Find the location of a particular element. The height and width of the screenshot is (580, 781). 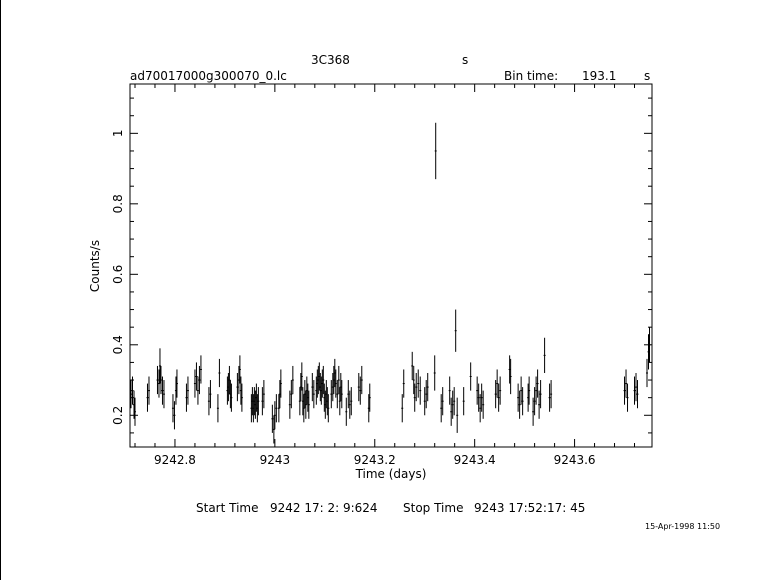

bin-time-label: Bin time: is located at coordinates (531, 76).